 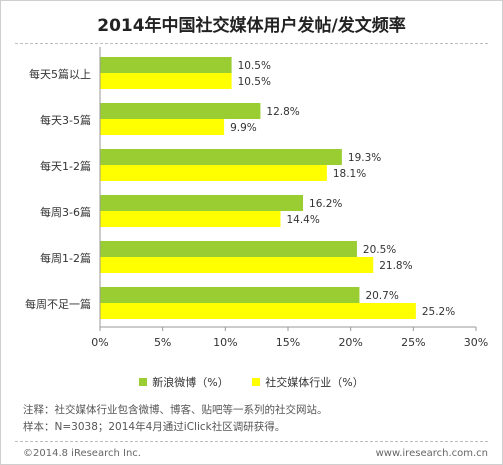 What do you see at coordinates (251, 441) in the screenshot?
I see `footer-divider` at bounding box center [251, 441].